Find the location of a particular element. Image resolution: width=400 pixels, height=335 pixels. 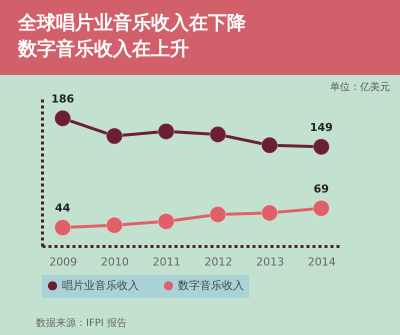

x-tick-label: 2013 is located at coordinates (270, 262).